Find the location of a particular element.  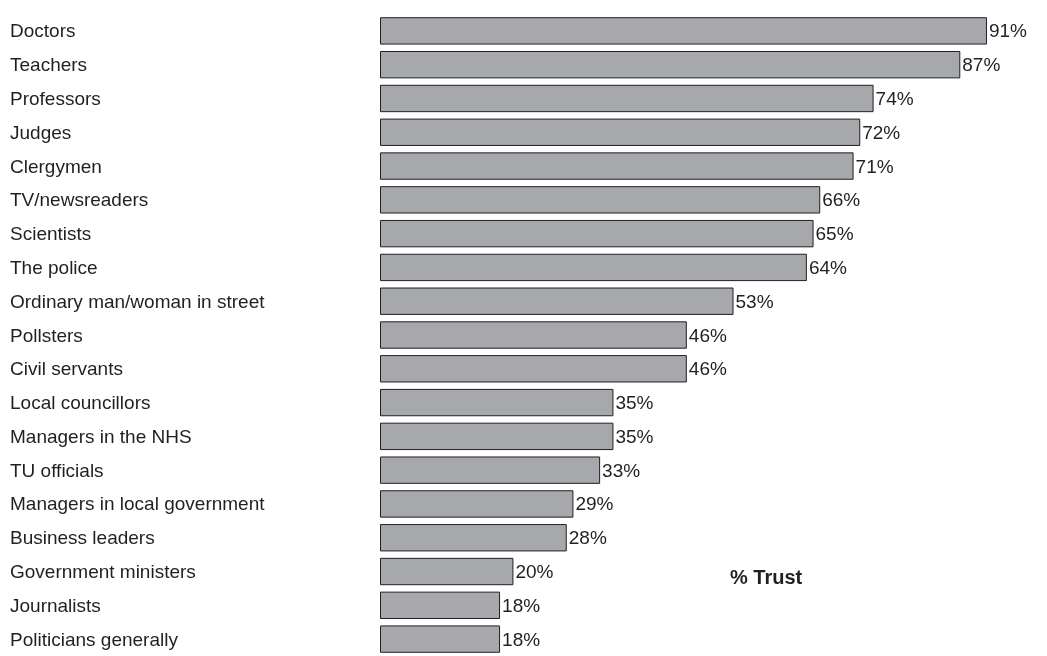

data-label: 65% is located at coordinates (834, 234).